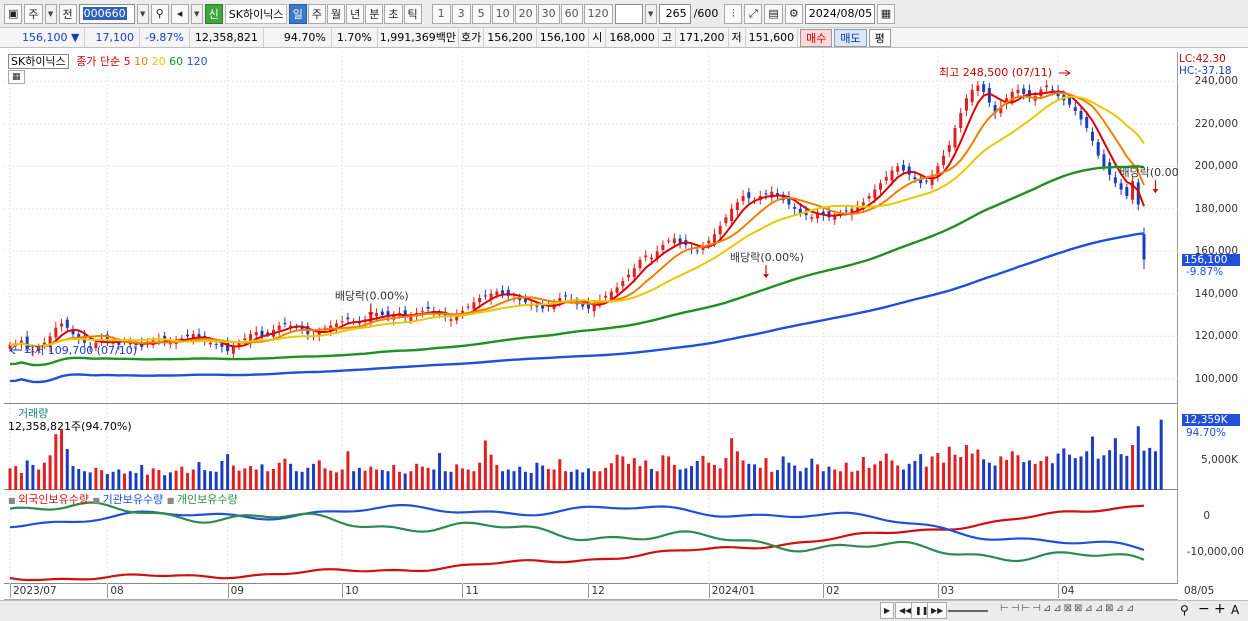  I want to click on low-price: 151,600, so click(772, 37).